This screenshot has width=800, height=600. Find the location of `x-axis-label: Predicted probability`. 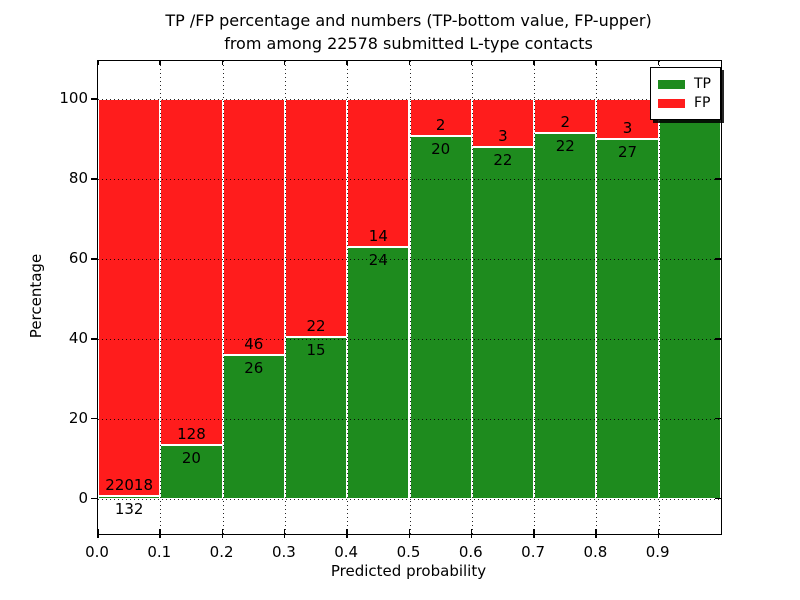

x-axis-label: Predicted probability is located at coordinates (408, 571).